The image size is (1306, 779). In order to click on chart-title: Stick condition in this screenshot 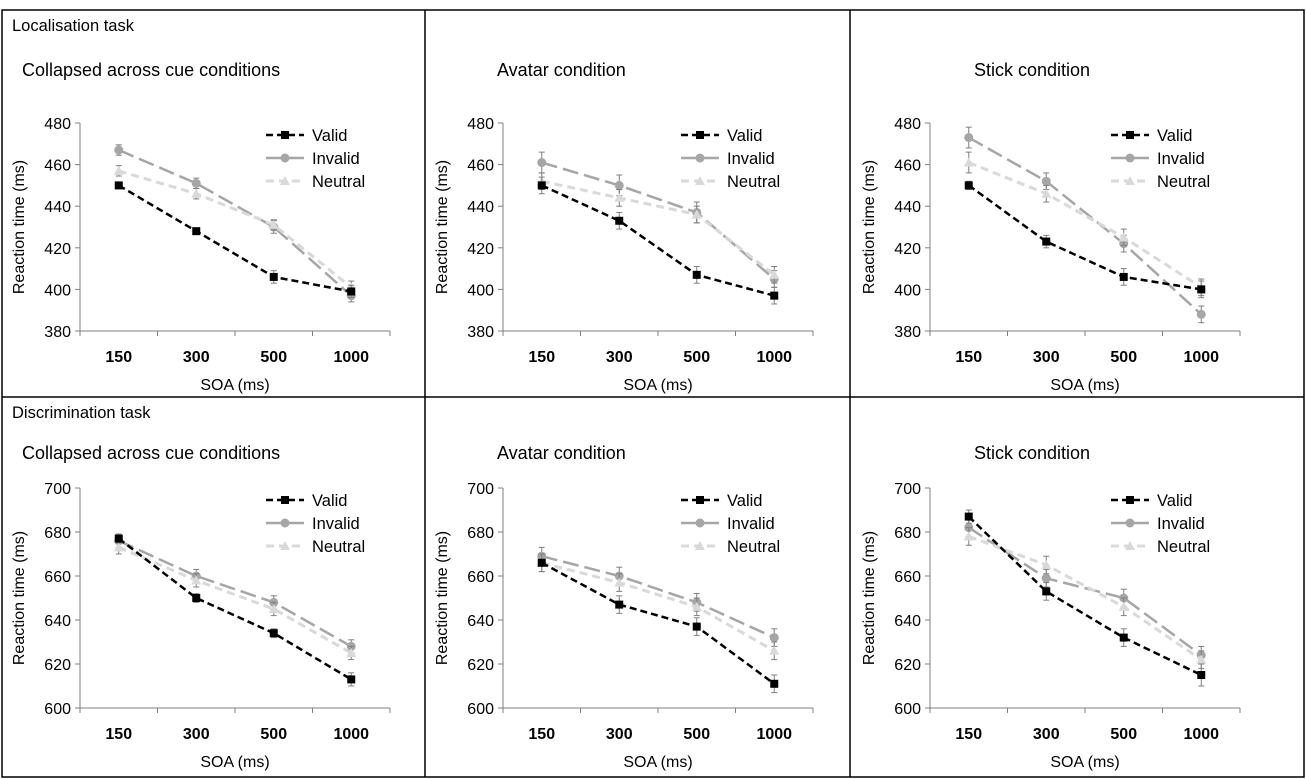, I will do `click(1032, 70)`.